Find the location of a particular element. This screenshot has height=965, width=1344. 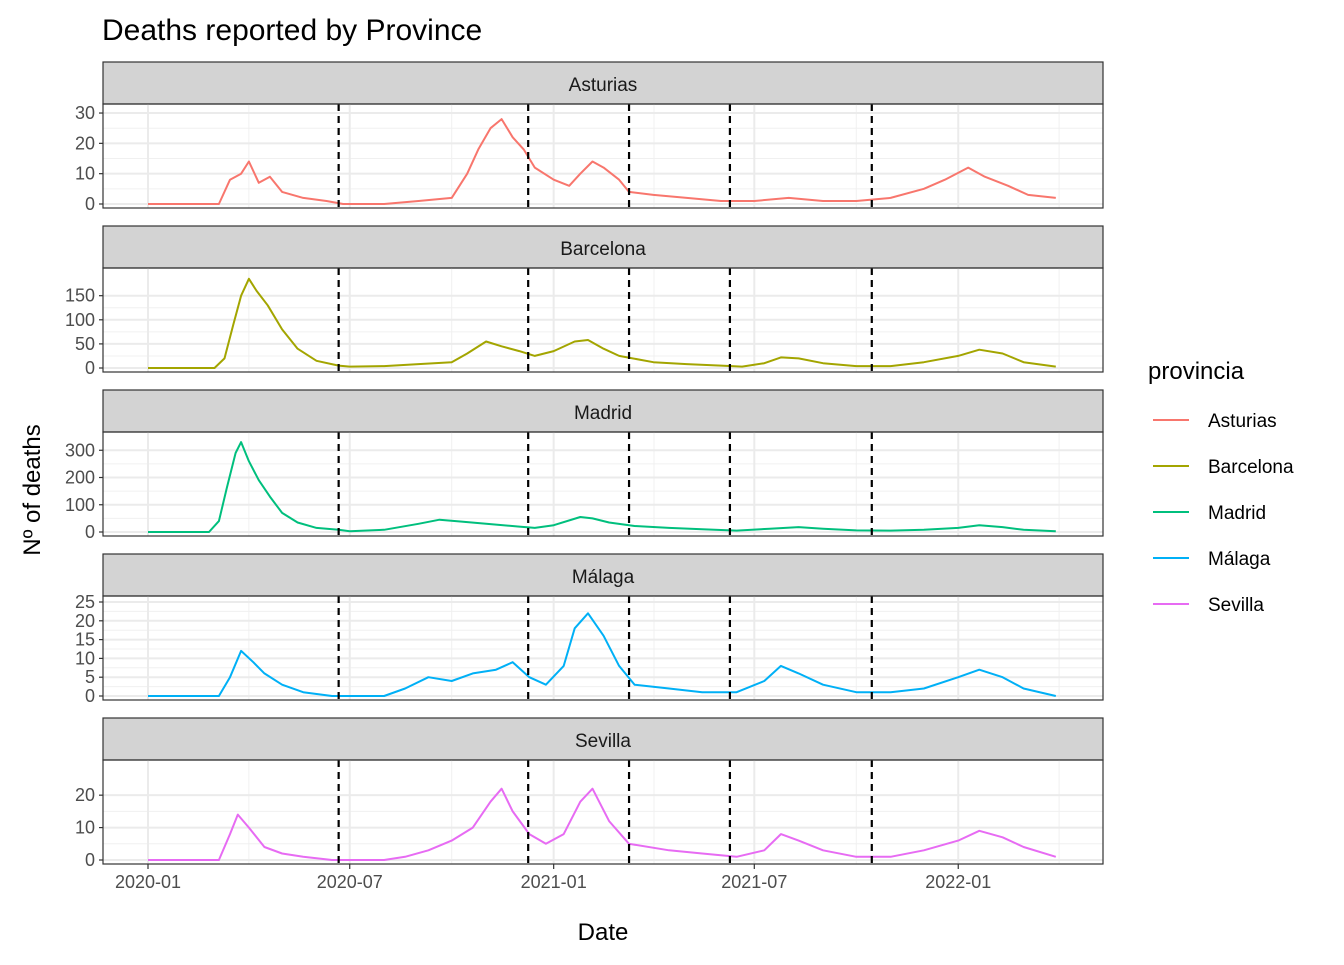

legend-label: Asturias is located at coordinates (1242, 421).